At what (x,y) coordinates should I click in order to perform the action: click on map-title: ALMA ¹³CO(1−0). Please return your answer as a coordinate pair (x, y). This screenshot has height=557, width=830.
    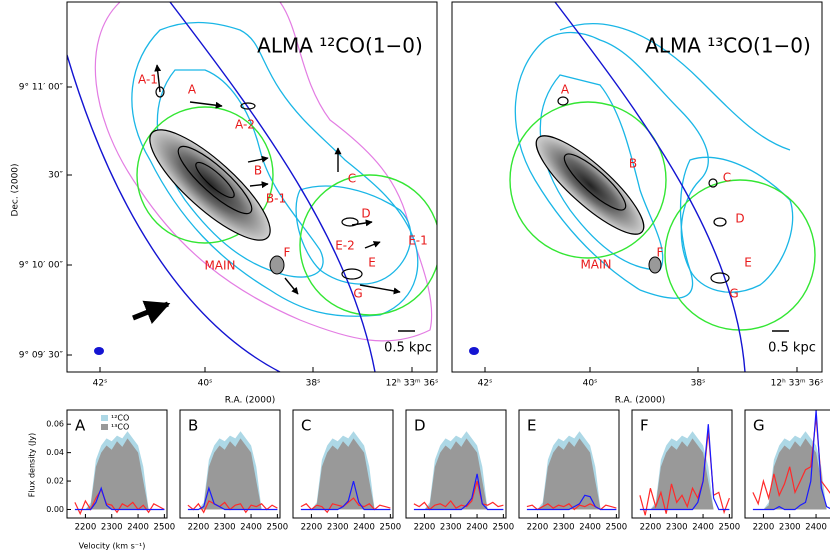
    Looking at the image, I should click on (728, 46).